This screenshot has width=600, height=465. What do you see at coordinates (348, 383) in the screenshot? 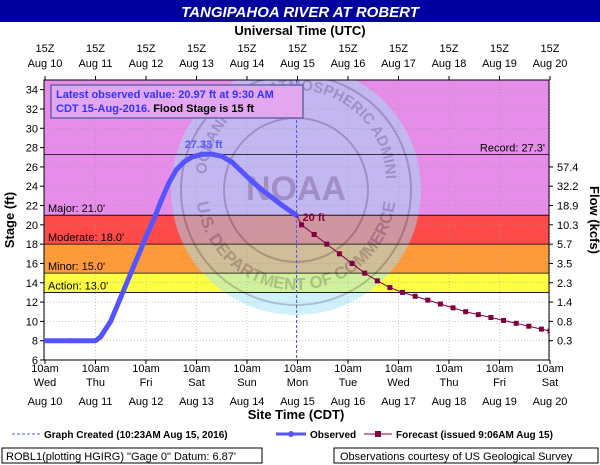
I see `bottom-tick-day: Tue` at bounding box center [348, 383].